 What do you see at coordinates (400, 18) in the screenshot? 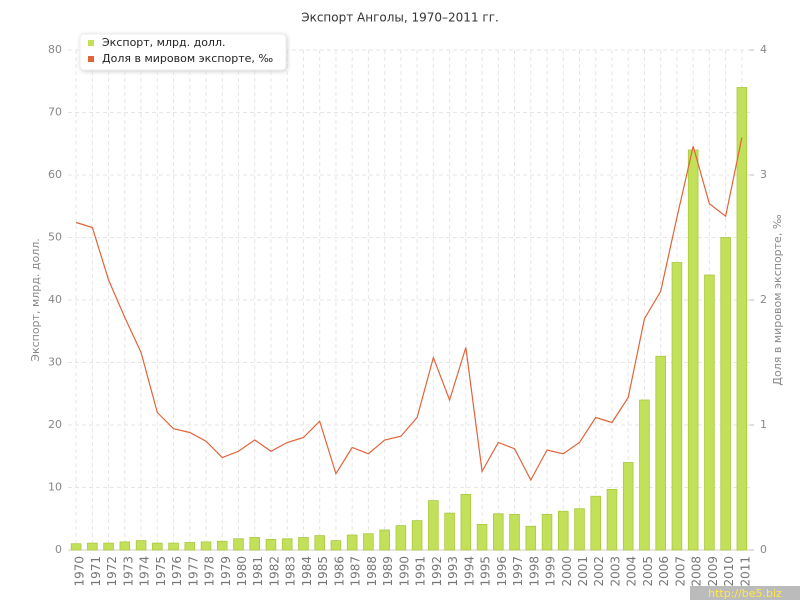
I see `chart-title: Экспорт Анголы, 1970–2011 гг.` at bounding box center [400, 18].